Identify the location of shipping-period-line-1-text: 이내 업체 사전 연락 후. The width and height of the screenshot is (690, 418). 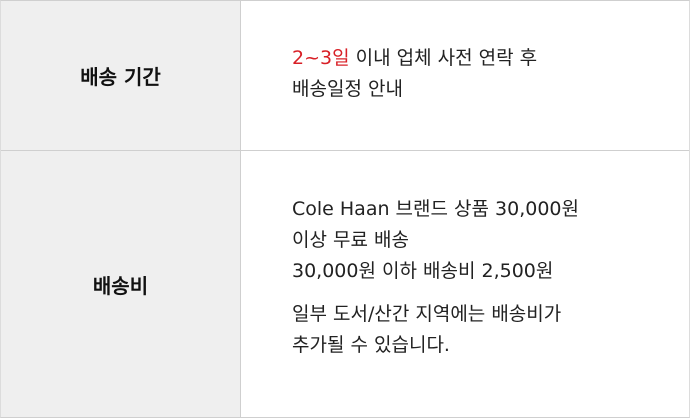
(443, 58).